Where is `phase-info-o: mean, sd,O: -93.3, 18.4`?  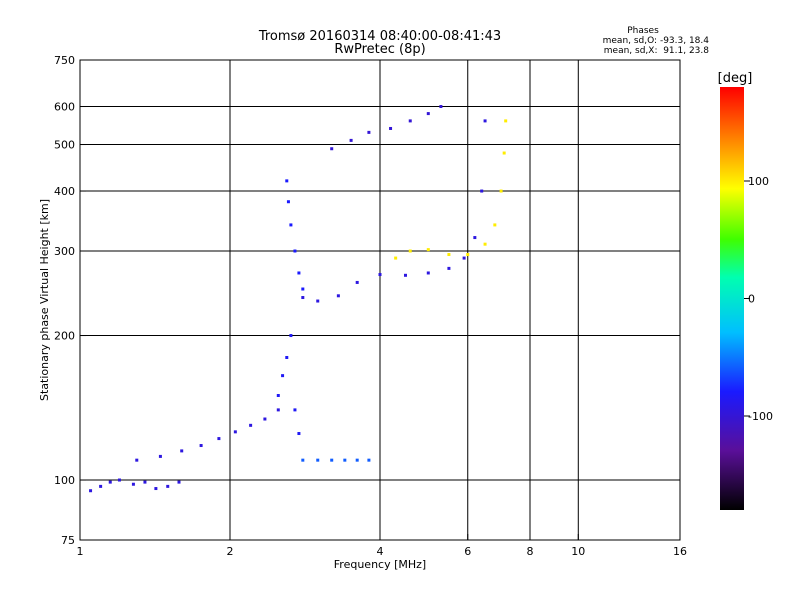 phase-info-o: mean, sd,O: -93.3, 18.4 is located at coordinates (656, 41).